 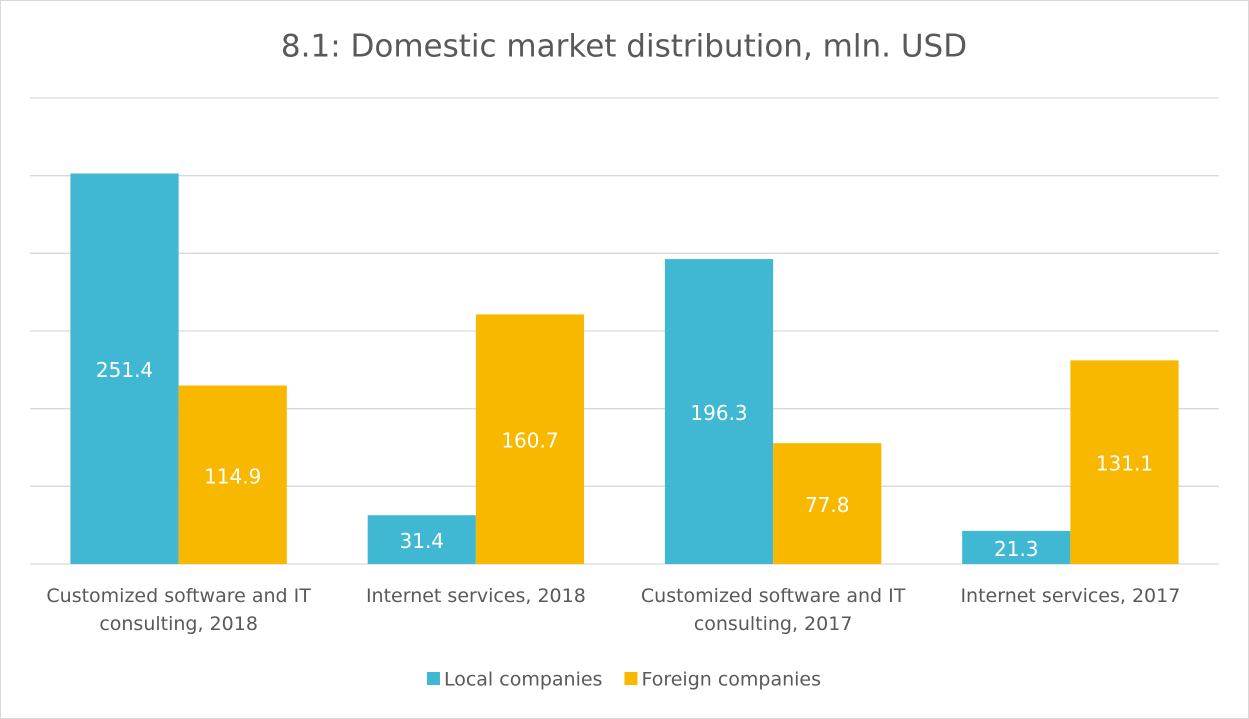 I want to click on x-tick-label-box: Internet services, 2018, so click(x=475, y=596).